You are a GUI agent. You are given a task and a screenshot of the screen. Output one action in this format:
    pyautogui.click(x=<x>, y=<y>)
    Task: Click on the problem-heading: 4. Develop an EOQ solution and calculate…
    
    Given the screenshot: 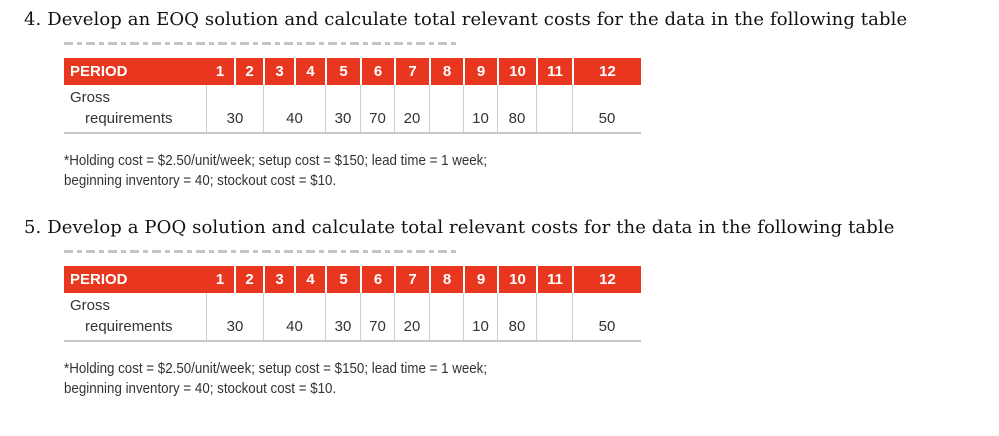 What is the action you would take?
    pyautogui.click(x=466, y=19)
    